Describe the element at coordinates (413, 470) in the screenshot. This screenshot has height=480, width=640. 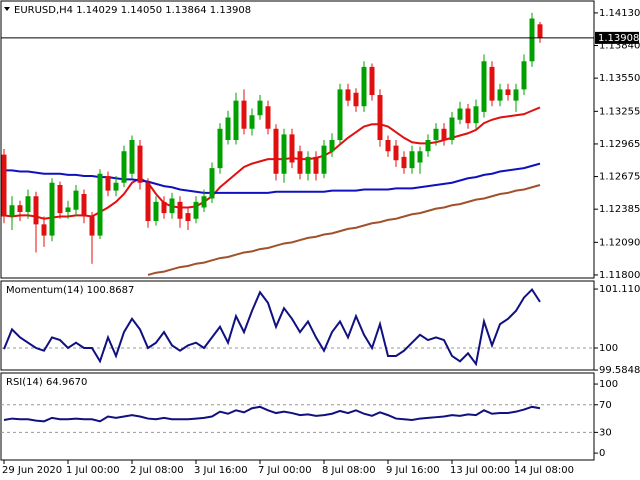
I see `x-tick-label: 9 Jul 16:00` at that location.